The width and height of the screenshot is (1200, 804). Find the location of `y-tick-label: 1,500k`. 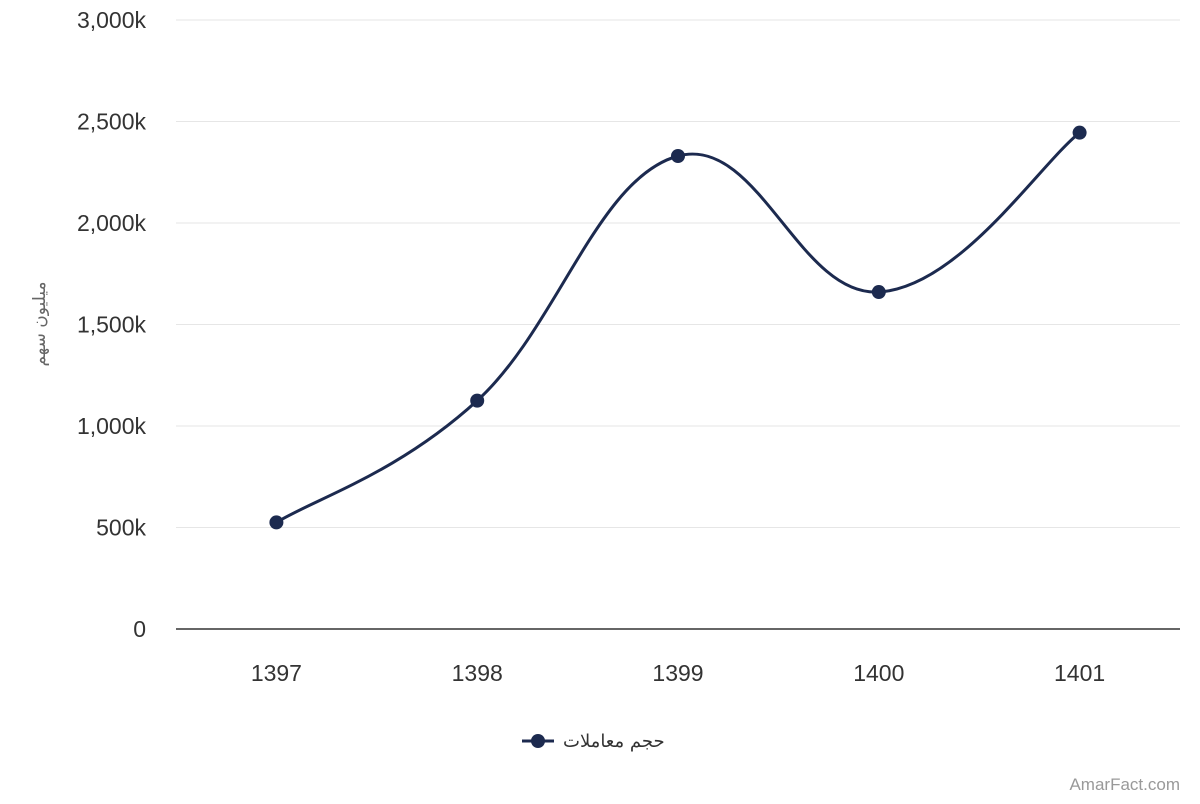

y-tick-label: 1,500k is located at coordinates (112, 325).